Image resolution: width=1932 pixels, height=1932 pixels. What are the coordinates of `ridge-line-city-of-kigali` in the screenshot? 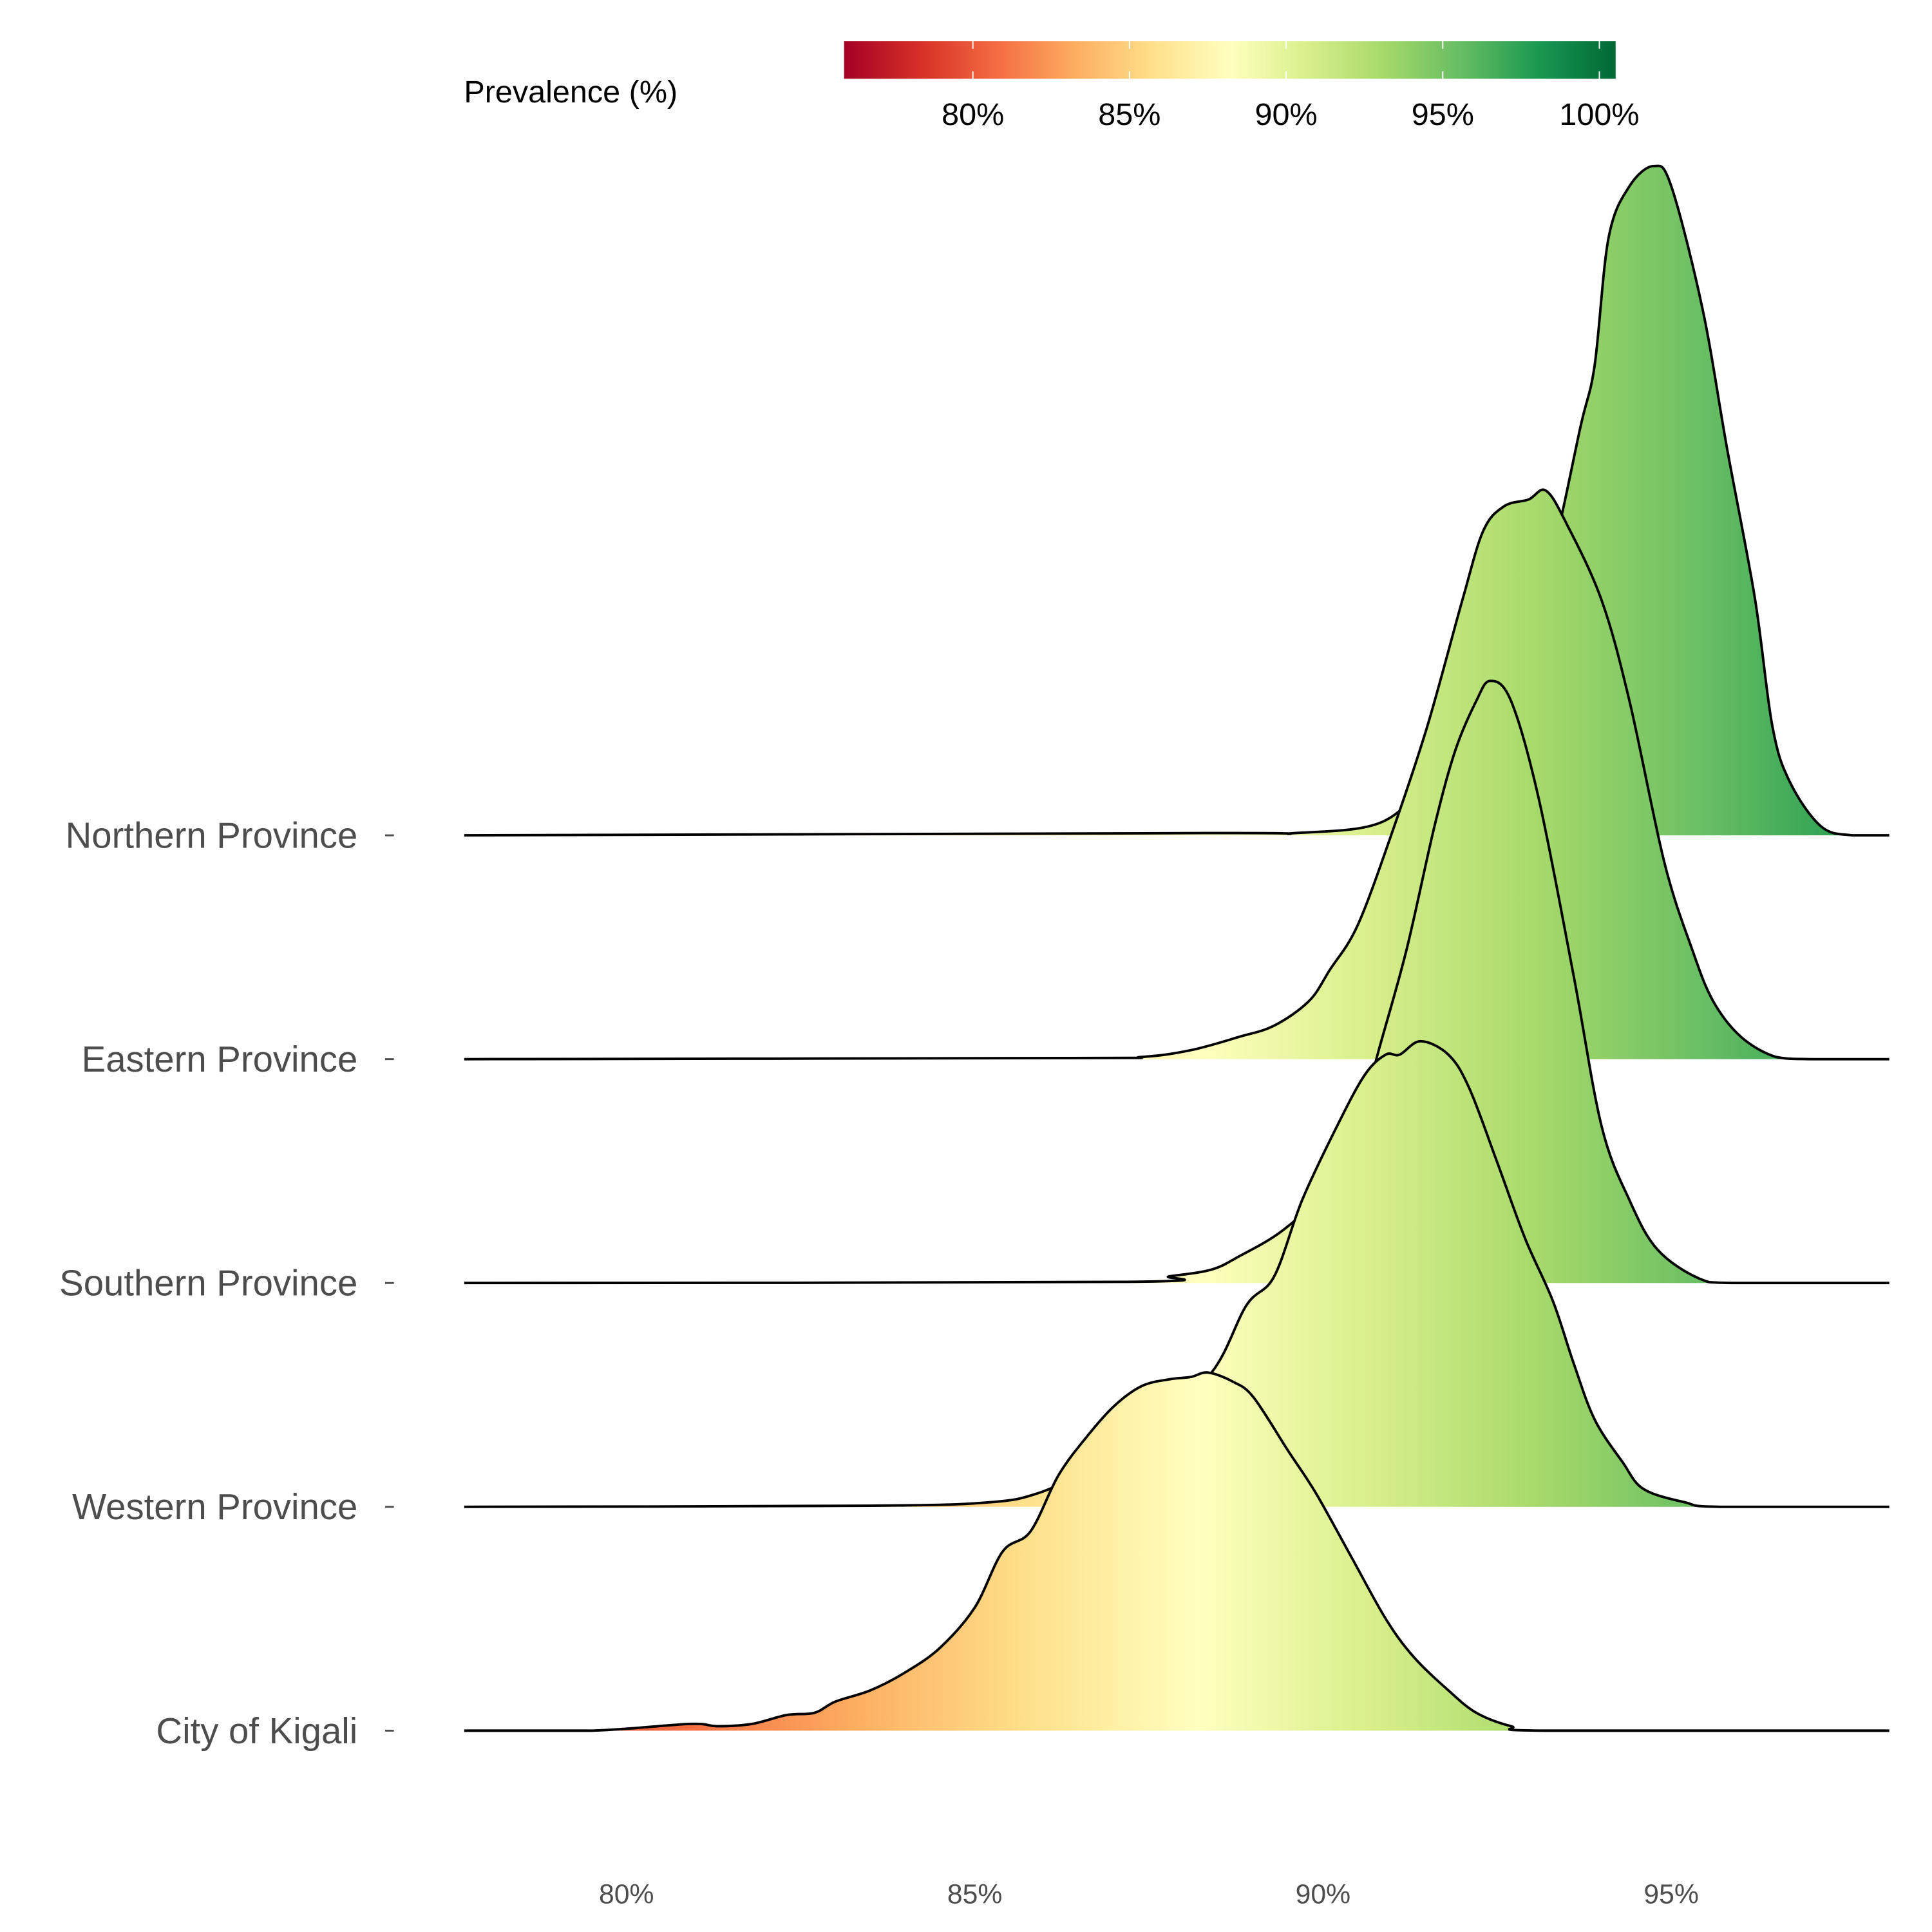 It's located at (1176, 1551).